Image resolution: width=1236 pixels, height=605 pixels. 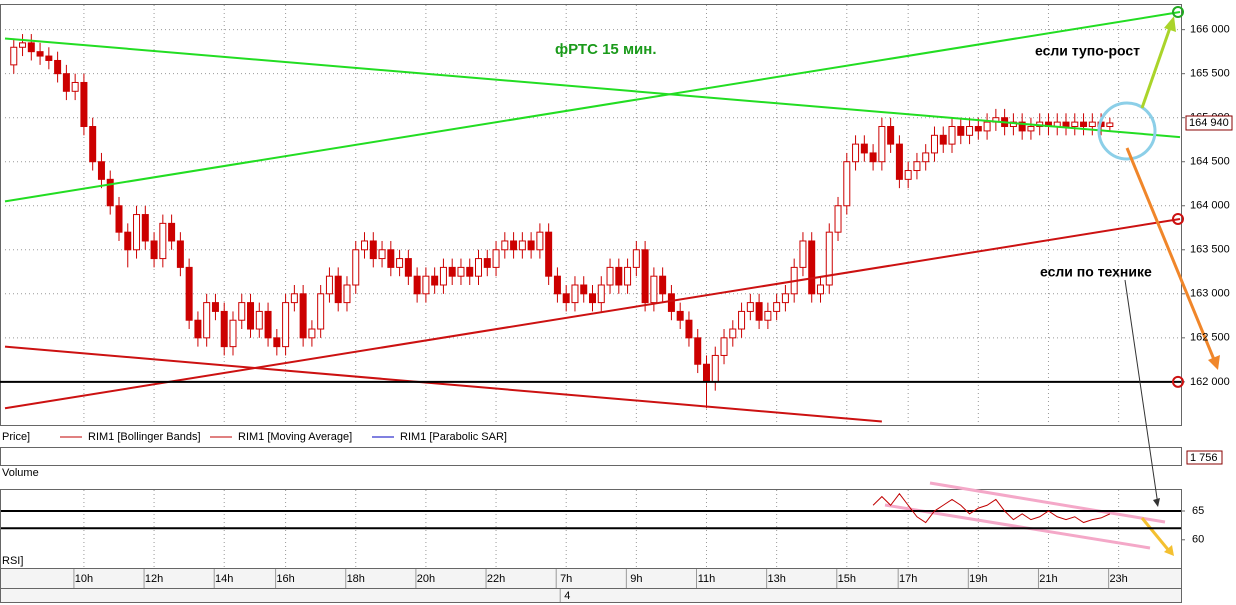 I want to click on annotation: если по технике, so click(x=1096, y=272).